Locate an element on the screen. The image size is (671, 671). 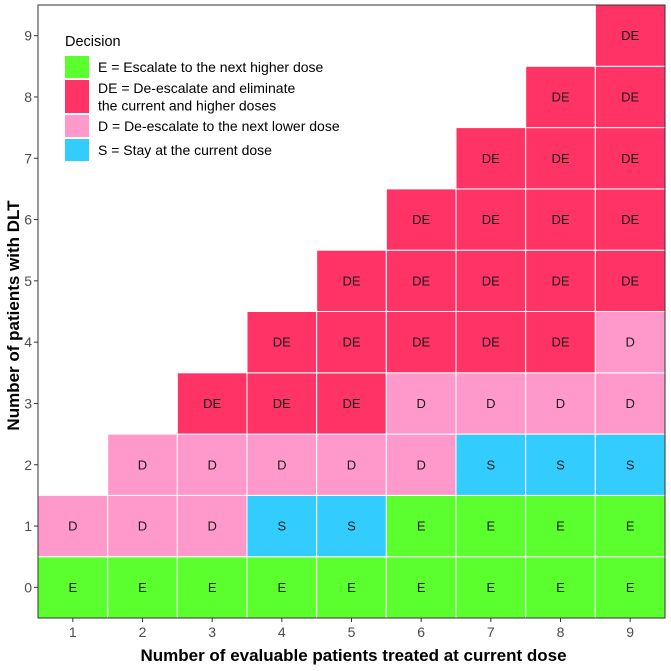
y-tick-label: 5 is located at coordinates (28, 281).